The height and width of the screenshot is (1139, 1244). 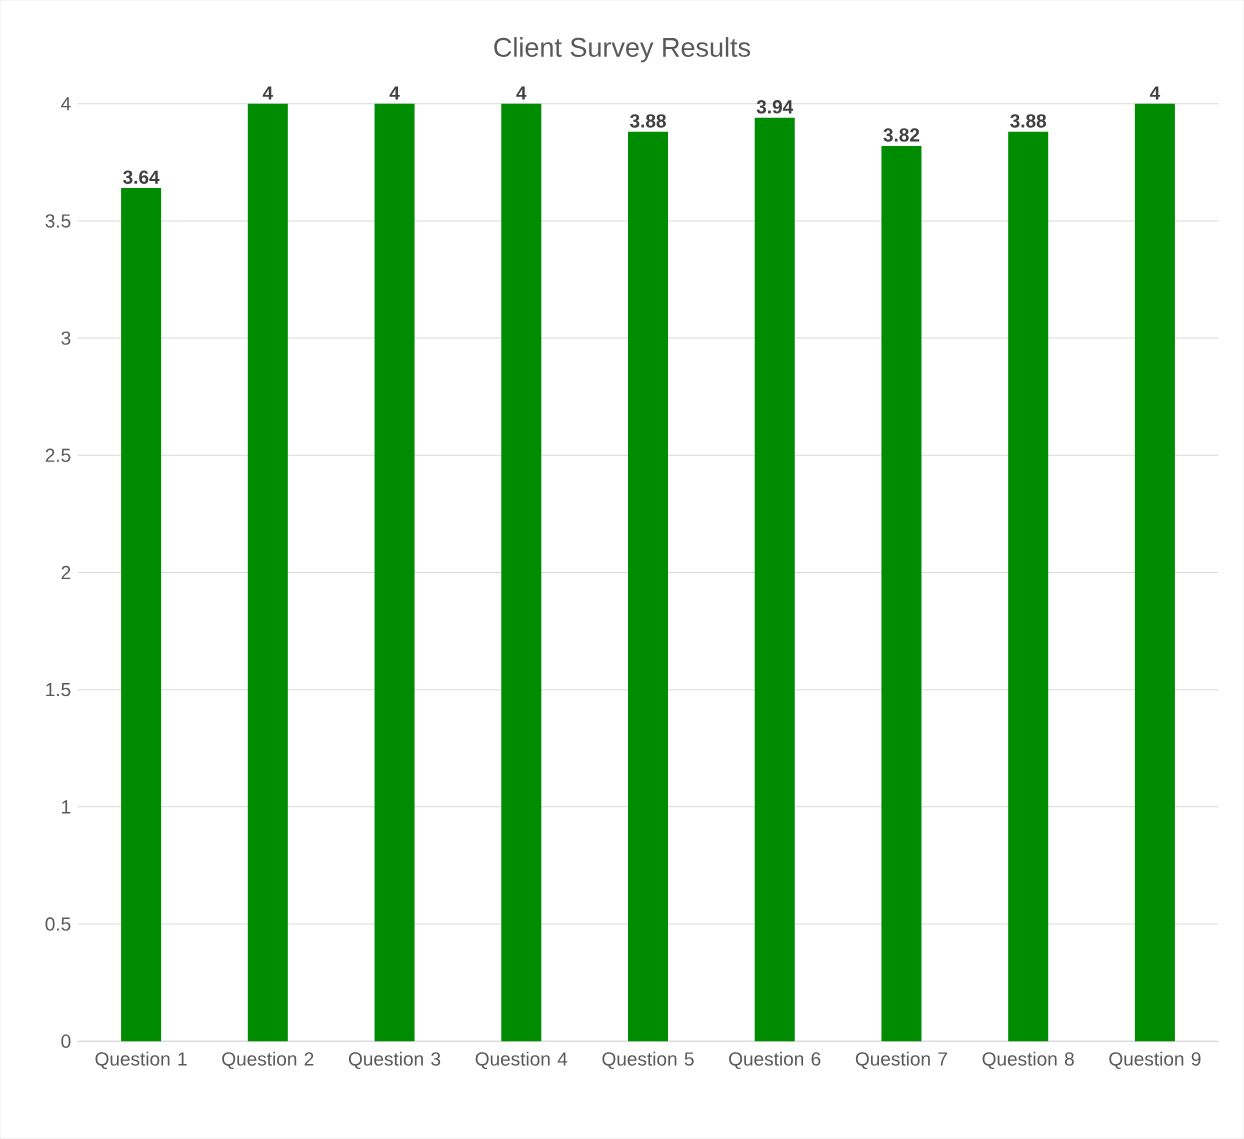 I want to click on x-tick-label: Question 3, so click(x=394, y=1060).